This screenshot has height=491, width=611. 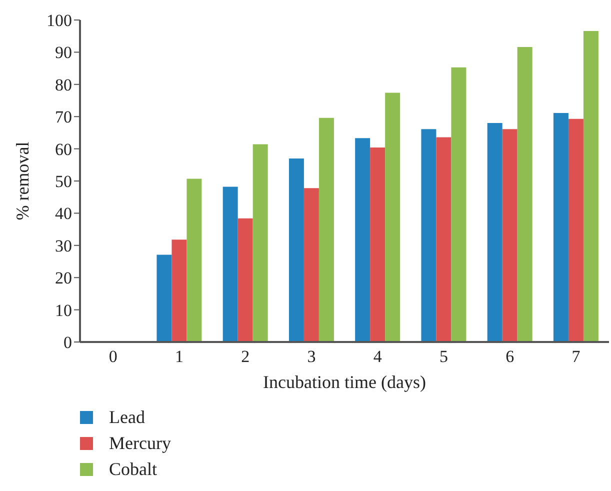 I want to click on y-tick-label: 60, so click(x=63, y=149).